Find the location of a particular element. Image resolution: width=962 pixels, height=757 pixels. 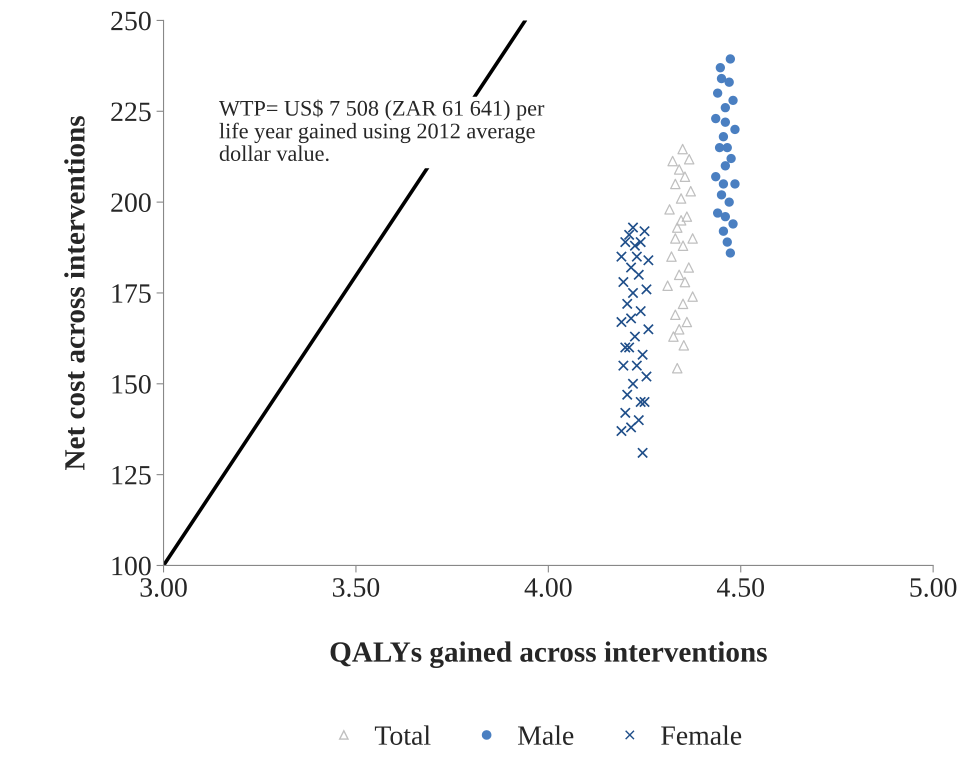

x-axis-title: QALYs gained across interventions is located at coordinates (548, 654).